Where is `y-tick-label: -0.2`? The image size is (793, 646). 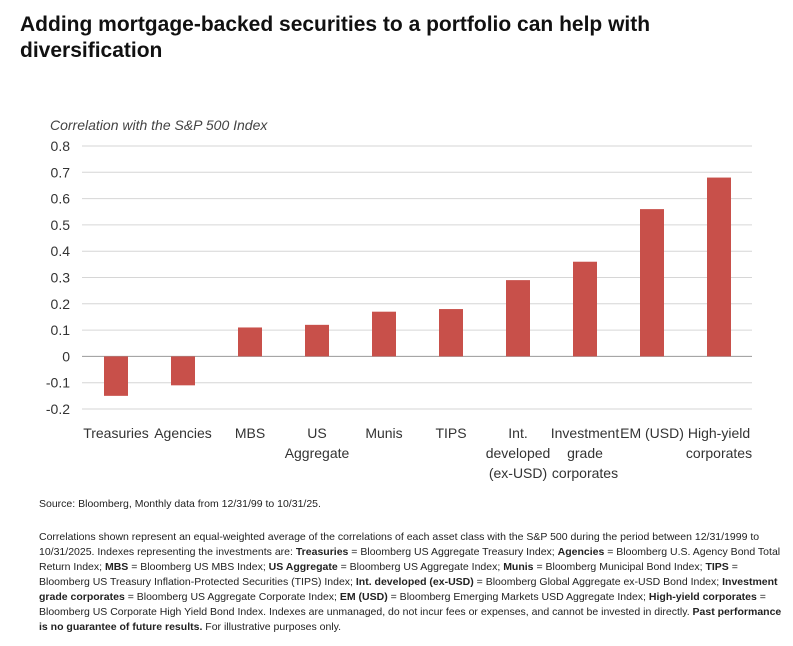
y-tick-label: -0.2 is located at coordinates (58, 409).